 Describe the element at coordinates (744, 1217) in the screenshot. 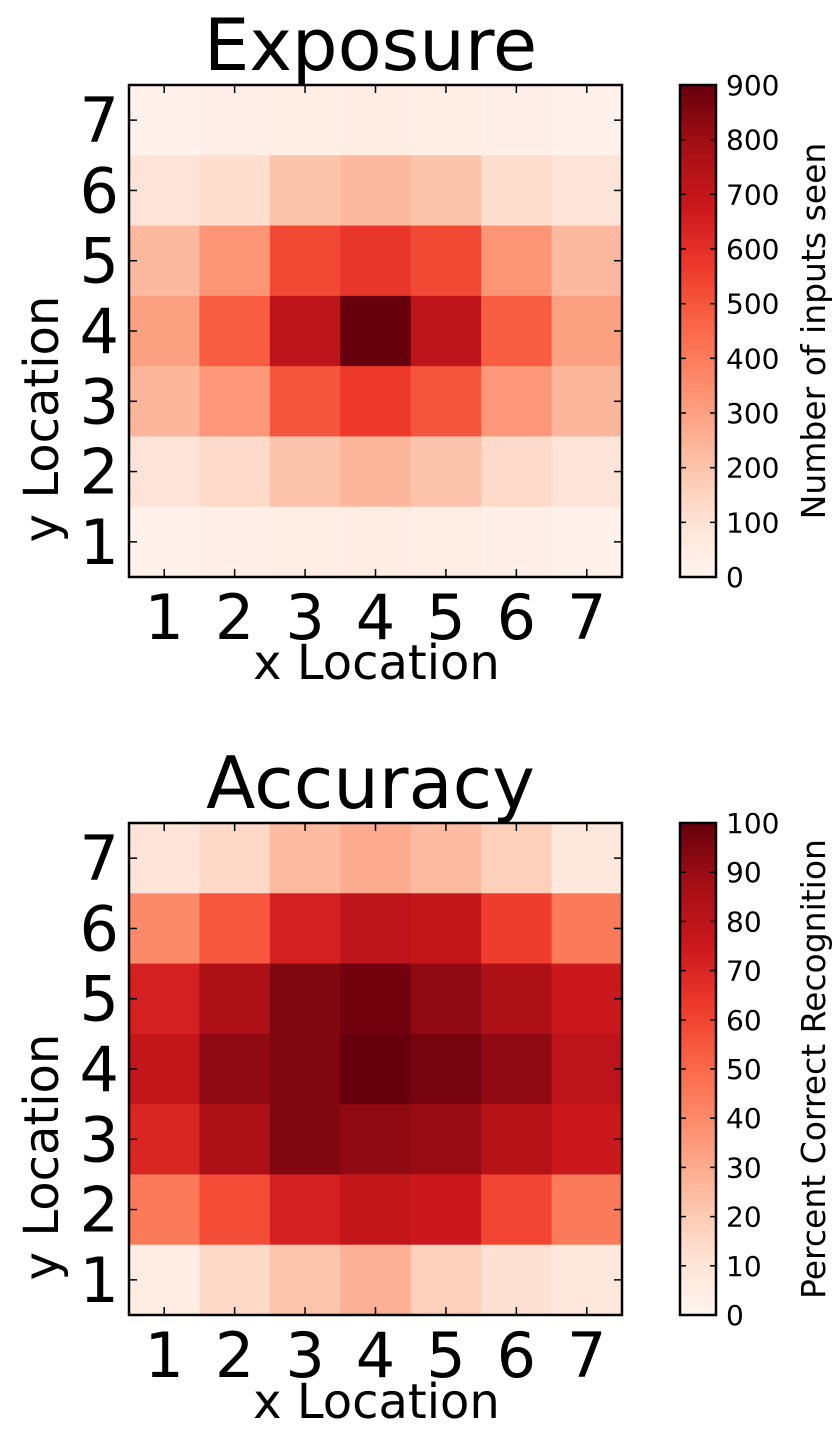

I see `colorbar-tick-label: 20` at that location.